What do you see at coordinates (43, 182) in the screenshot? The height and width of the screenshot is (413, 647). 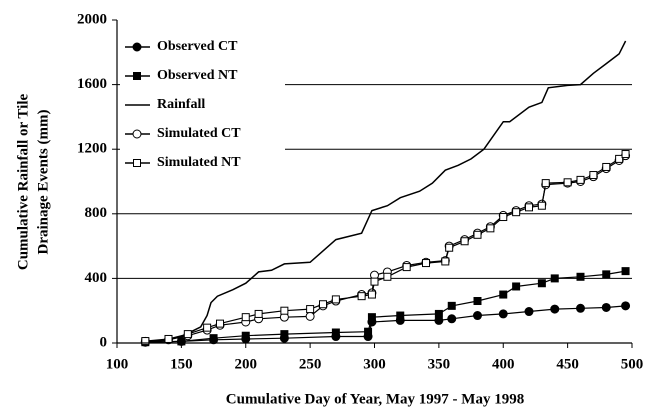 I see `y-axis-title: Drainage Events (mm)` at bounding box center [43, 182].